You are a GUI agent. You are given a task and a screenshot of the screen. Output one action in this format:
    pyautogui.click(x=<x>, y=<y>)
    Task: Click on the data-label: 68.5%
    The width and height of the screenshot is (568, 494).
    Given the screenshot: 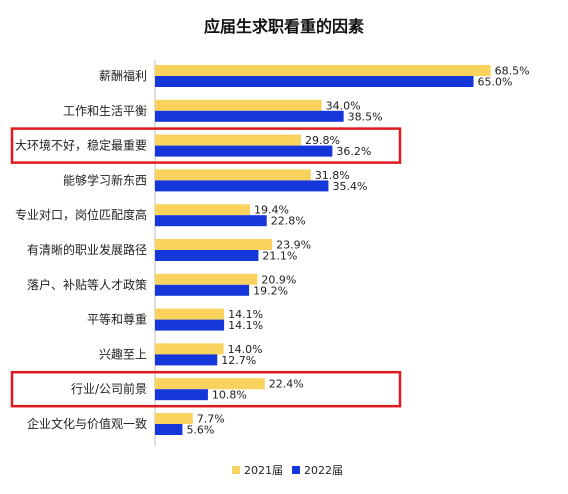 What is the action you would take?
    pyautogui.click(x=512, y=71)
    